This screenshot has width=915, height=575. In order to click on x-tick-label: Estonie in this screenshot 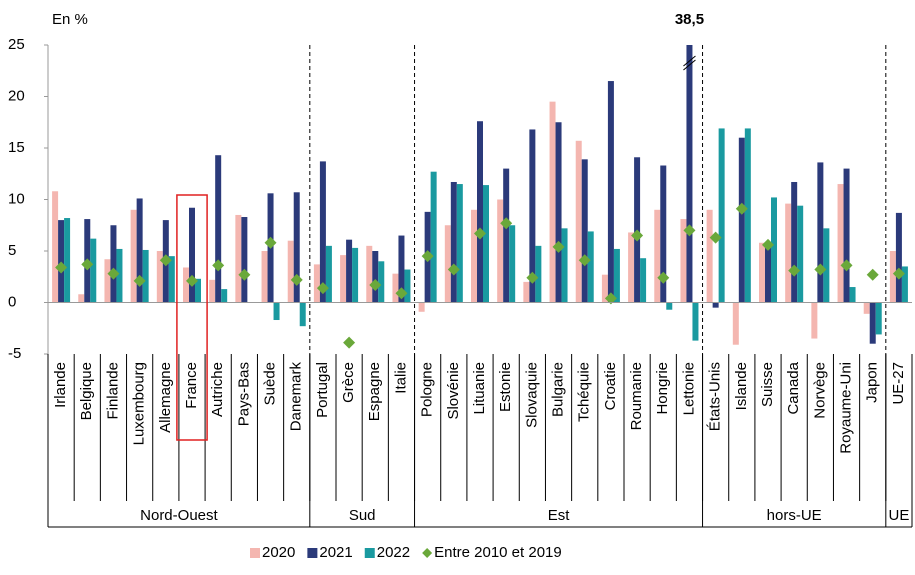, I will do `click(505, 387)`.